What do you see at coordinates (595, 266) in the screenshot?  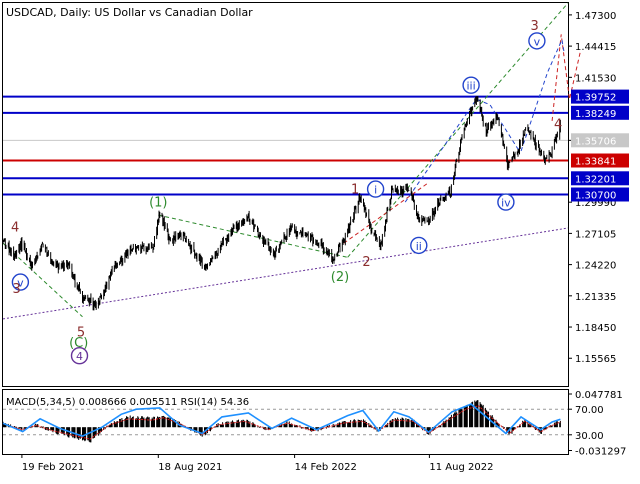 I see `y-tick-label-6: 1.24220` at bounding box center [595, 266].